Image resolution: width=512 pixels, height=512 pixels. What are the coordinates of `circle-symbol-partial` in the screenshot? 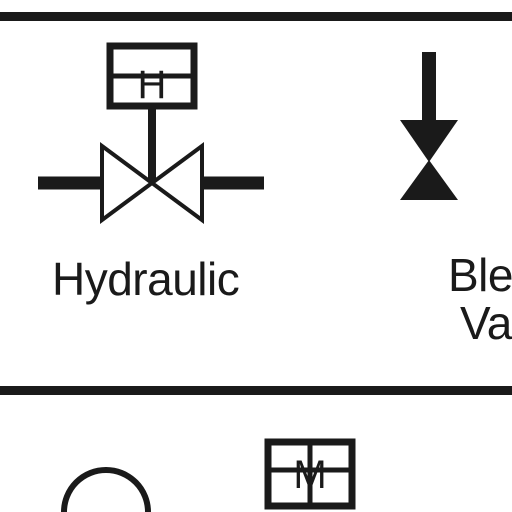 It's located at (106, 489).